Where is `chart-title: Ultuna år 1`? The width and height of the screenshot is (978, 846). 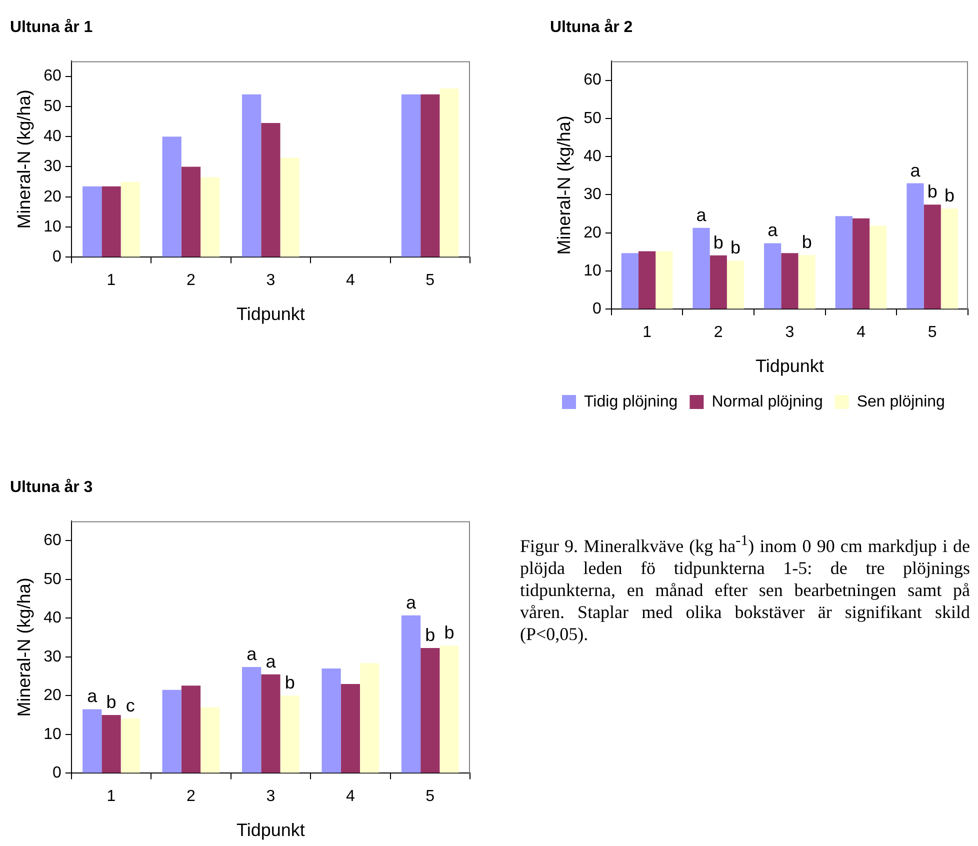
chart-title: Ultuna år 1 is located at coordinates (51, 27).